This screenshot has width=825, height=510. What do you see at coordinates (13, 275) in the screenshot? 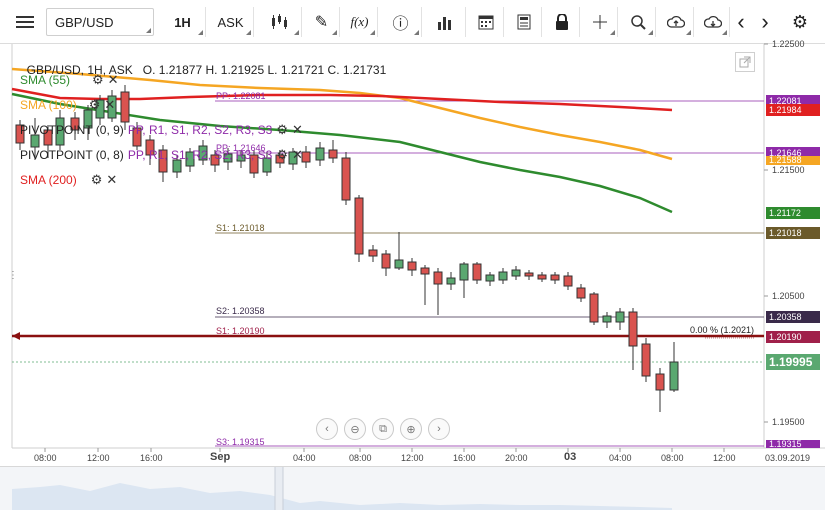
I see `drag-handle-icon: ⋮` at bounding box center [13, 275].